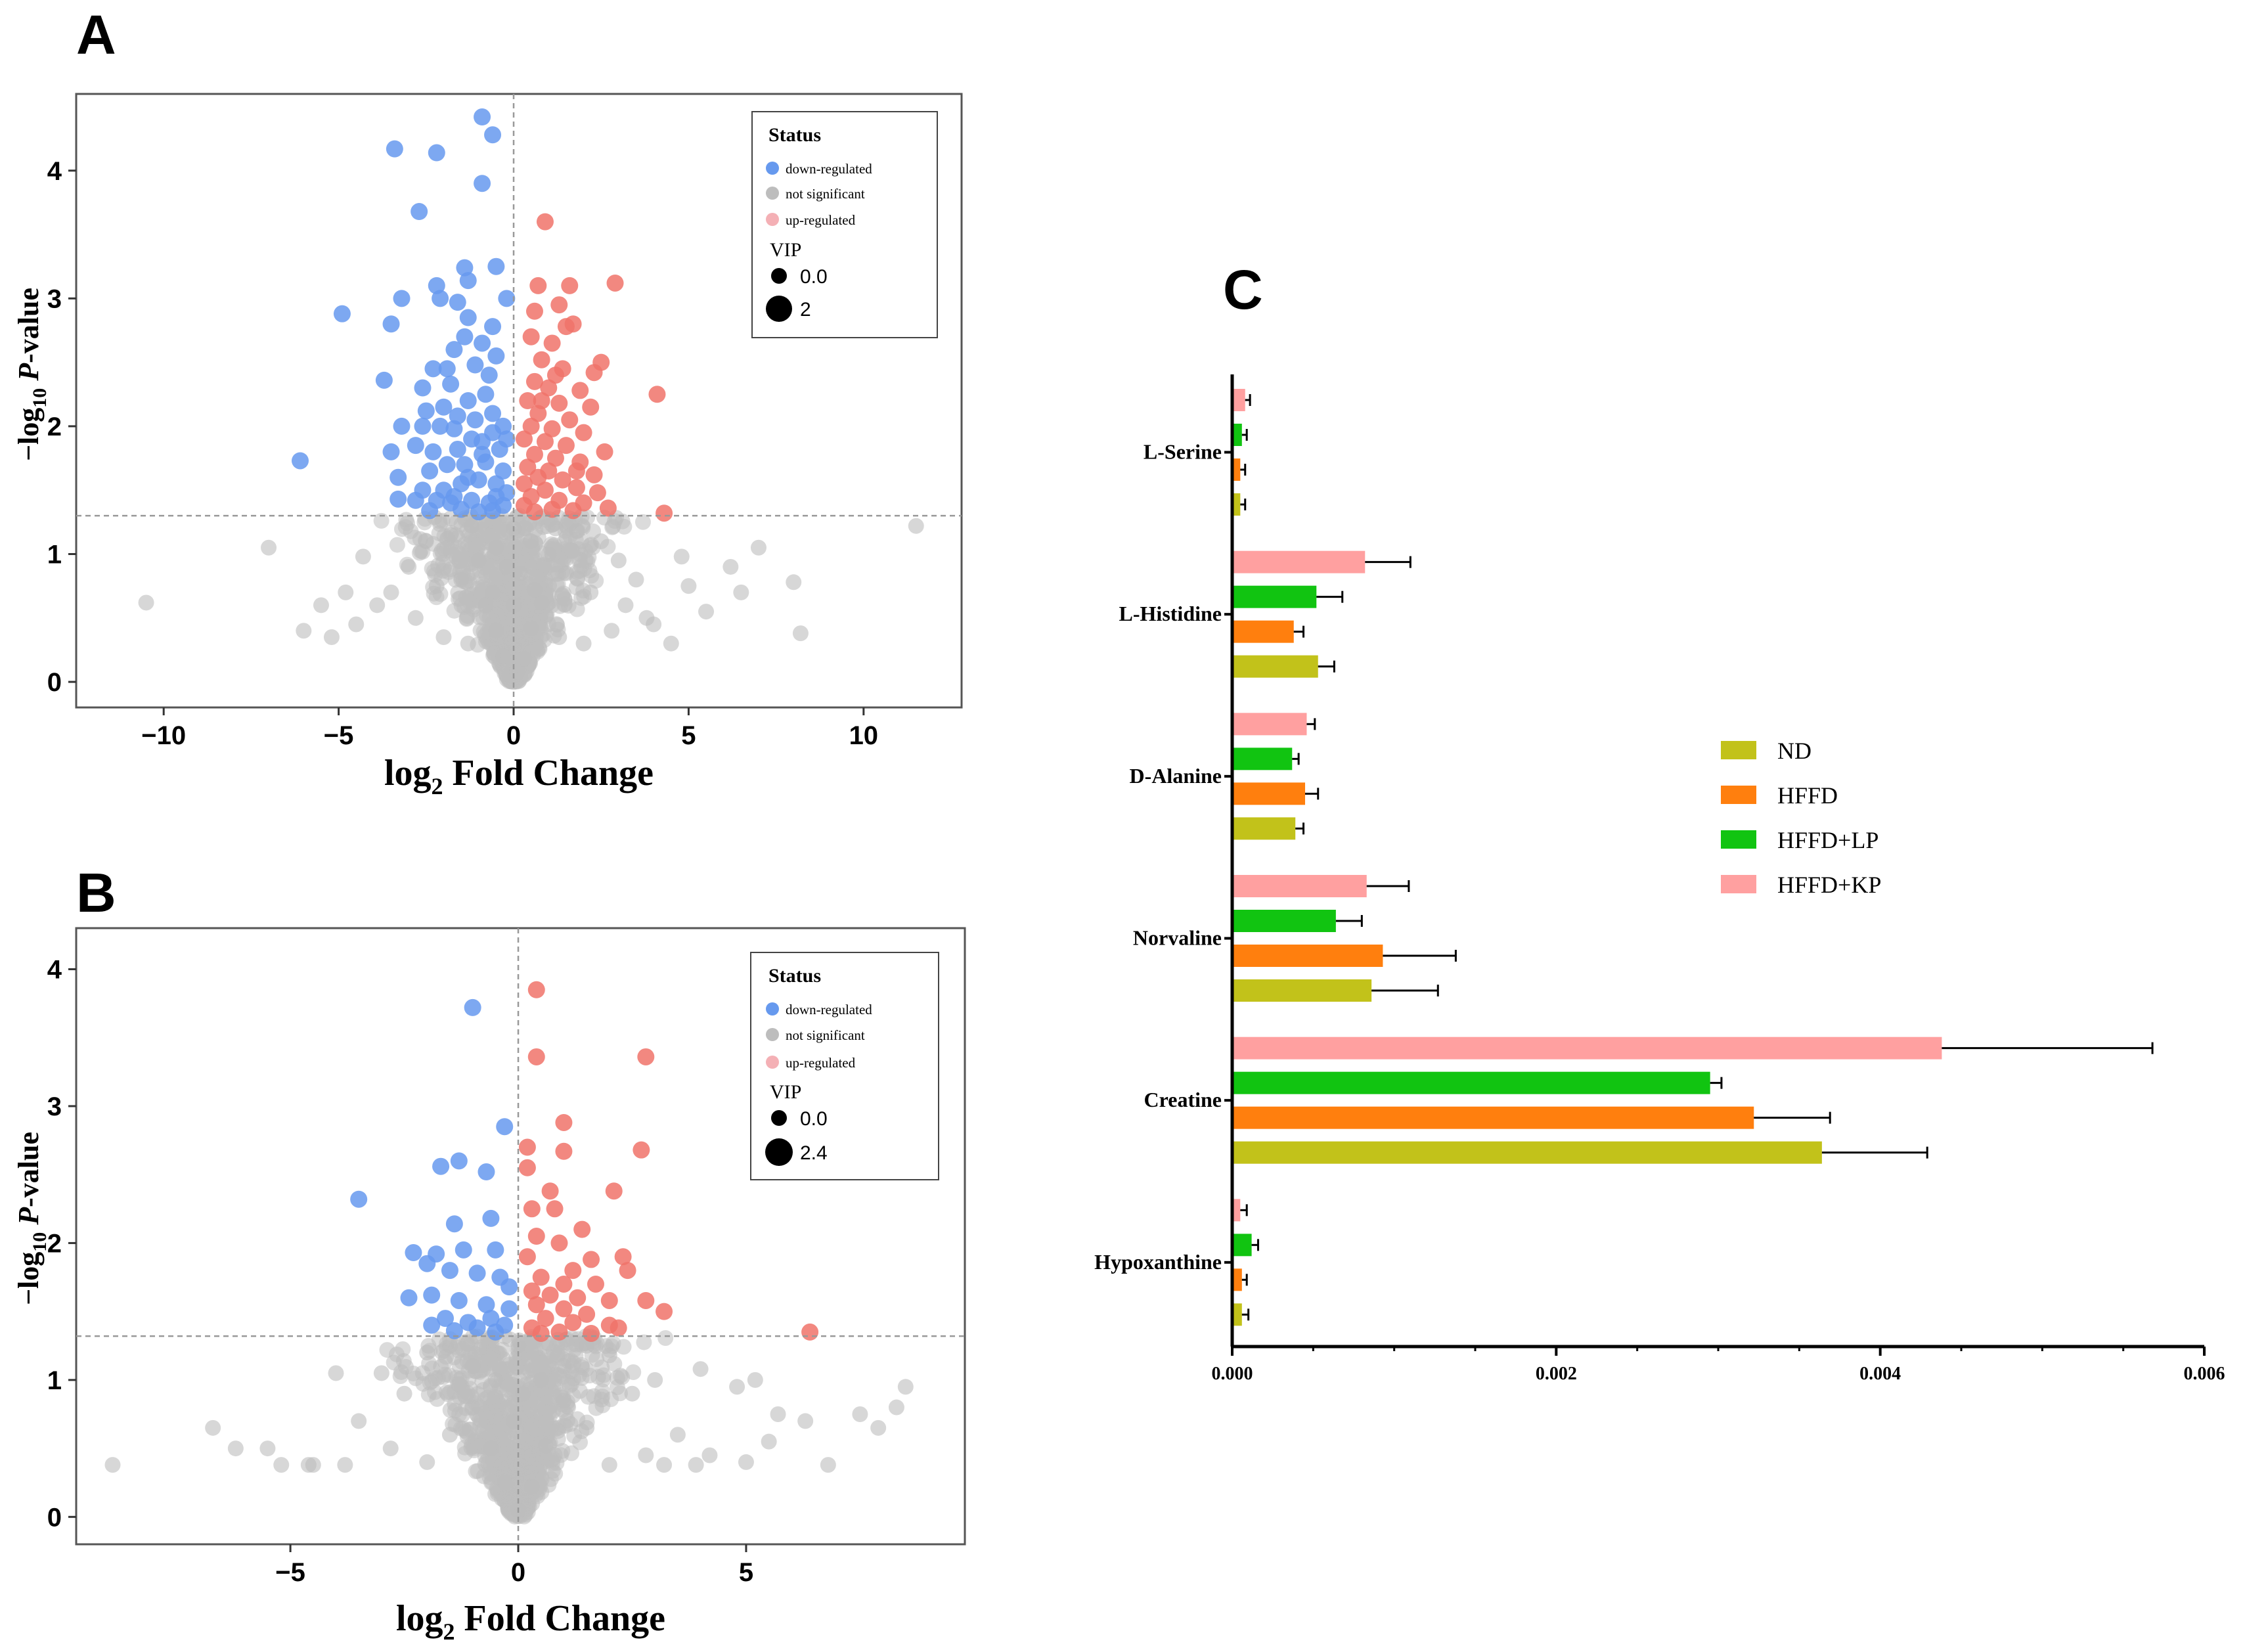  Describe the element at coordinates (779, 1118) in the screenshot. I see `panel-b-legend-vip-small` at that location.